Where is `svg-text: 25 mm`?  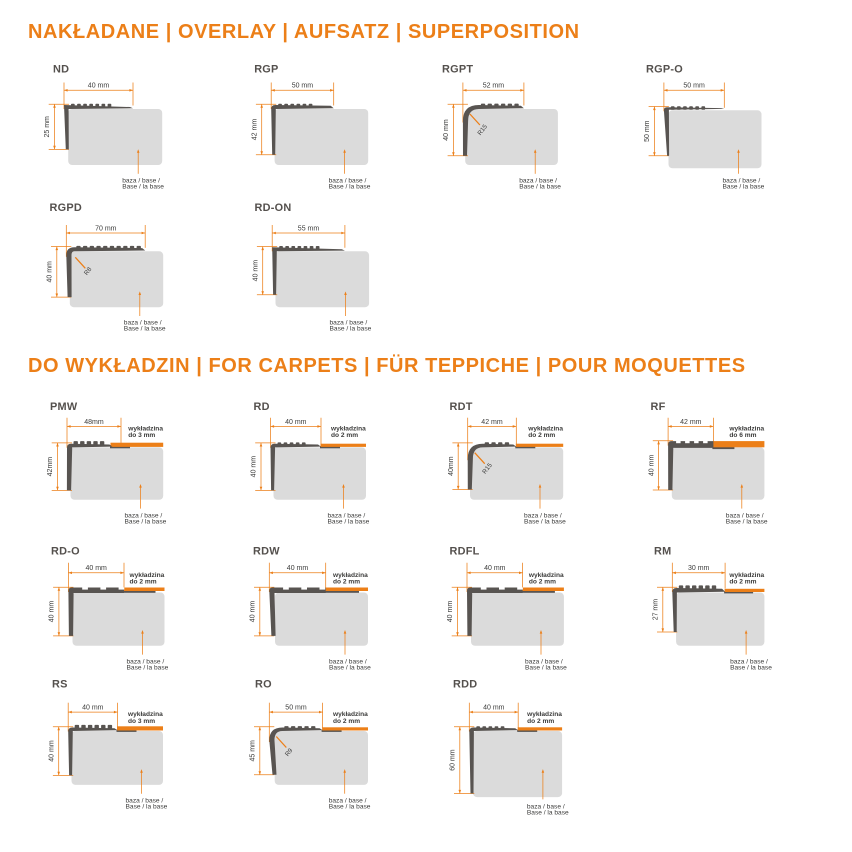
svg-text: 25 mm is located at coordinates (47, 127).